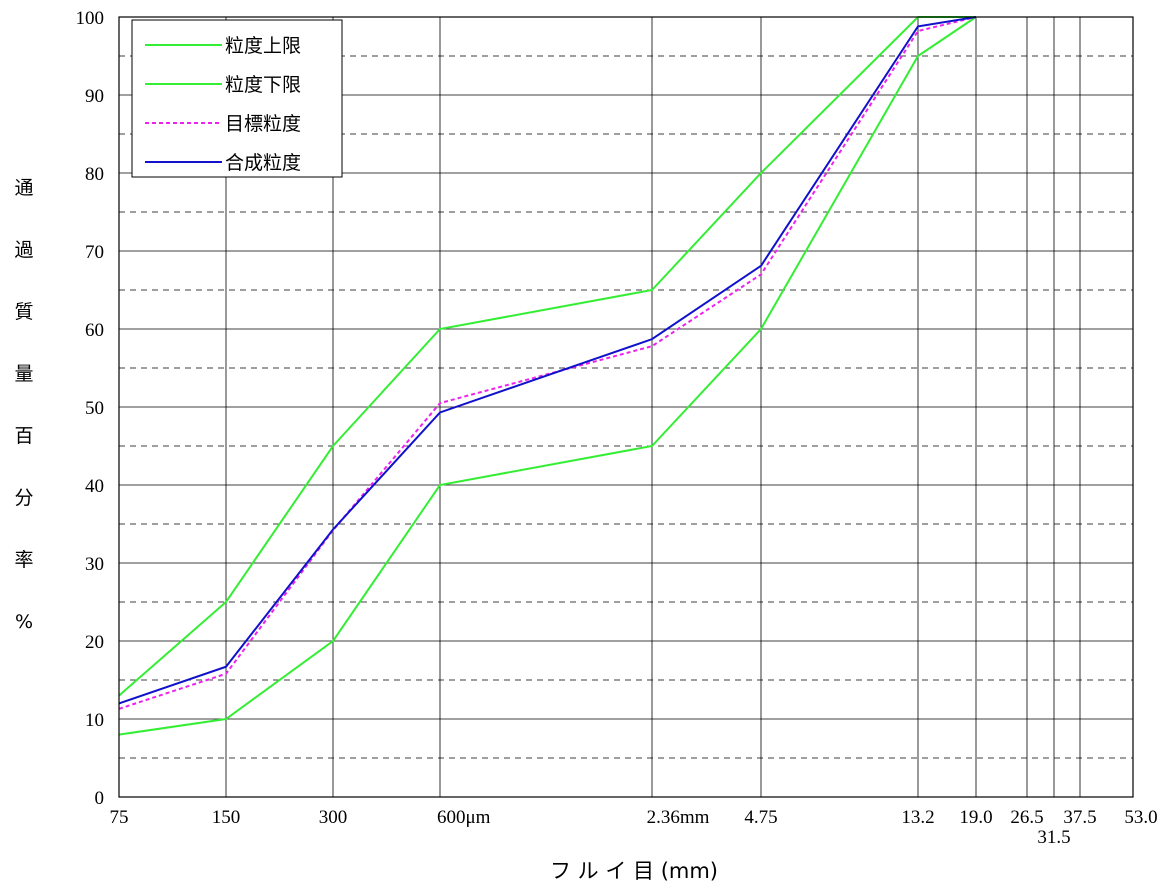  I want to click on legend-box, so click(237, 98).